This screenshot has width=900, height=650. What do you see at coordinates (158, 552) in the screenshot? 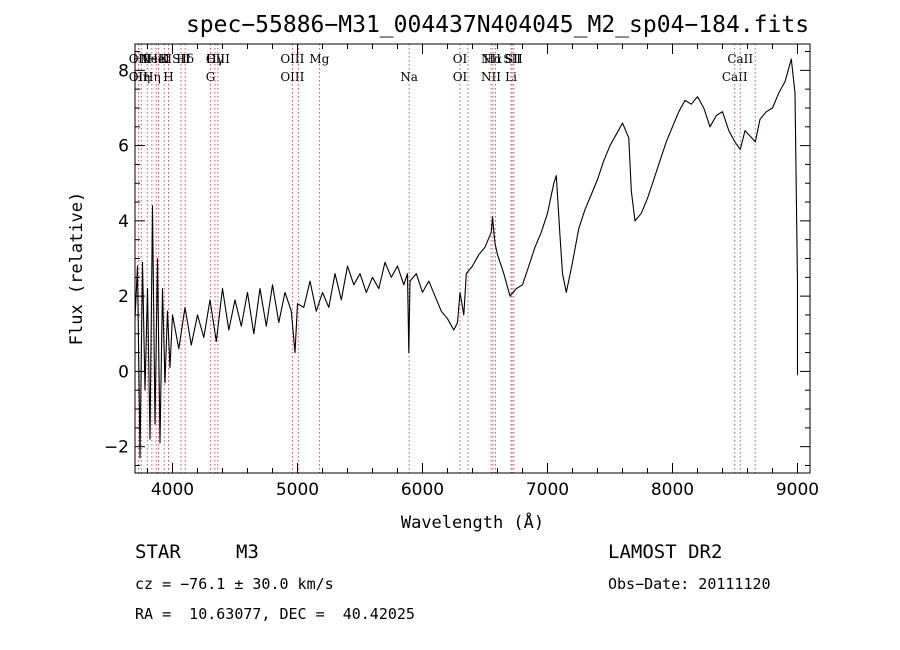
I see `object-class: STAR` at bounding box center [158, 552].